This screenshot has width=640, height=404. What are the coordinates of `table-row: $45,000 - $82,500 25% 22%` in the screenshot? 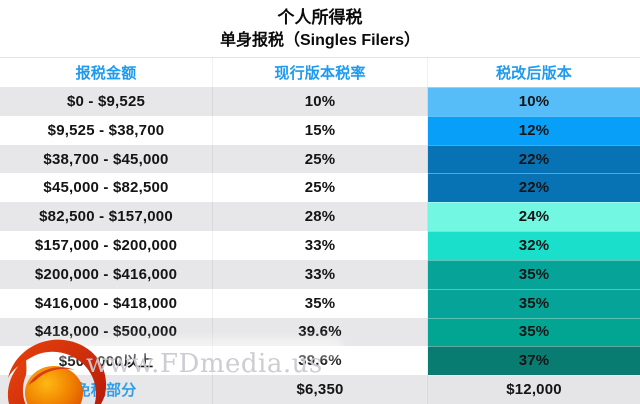 It's located at (320, 188).